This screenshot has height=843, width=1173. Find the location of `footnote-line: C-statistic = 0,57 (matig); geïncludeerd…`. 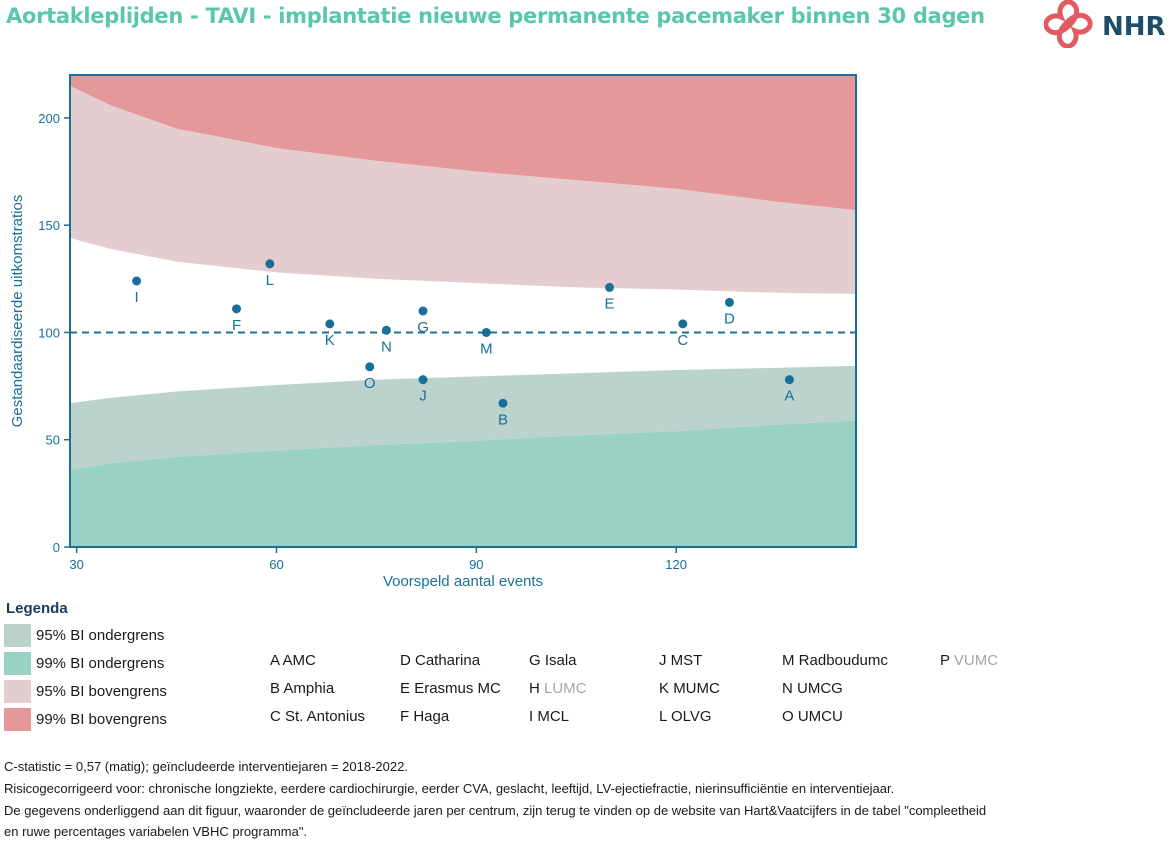

footnote-line: C-statistic = 0,57 (matig); geïncludeerd… is located at coordinates (206, 766).